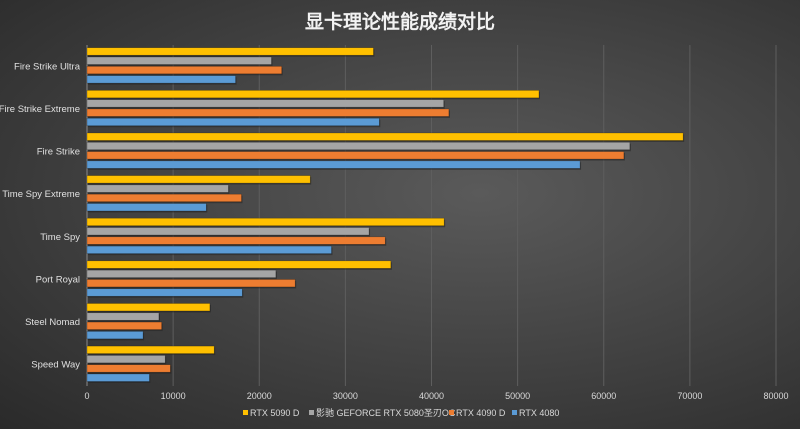  I want to click on bar-steel-nomad-s0, so click(148, 307).